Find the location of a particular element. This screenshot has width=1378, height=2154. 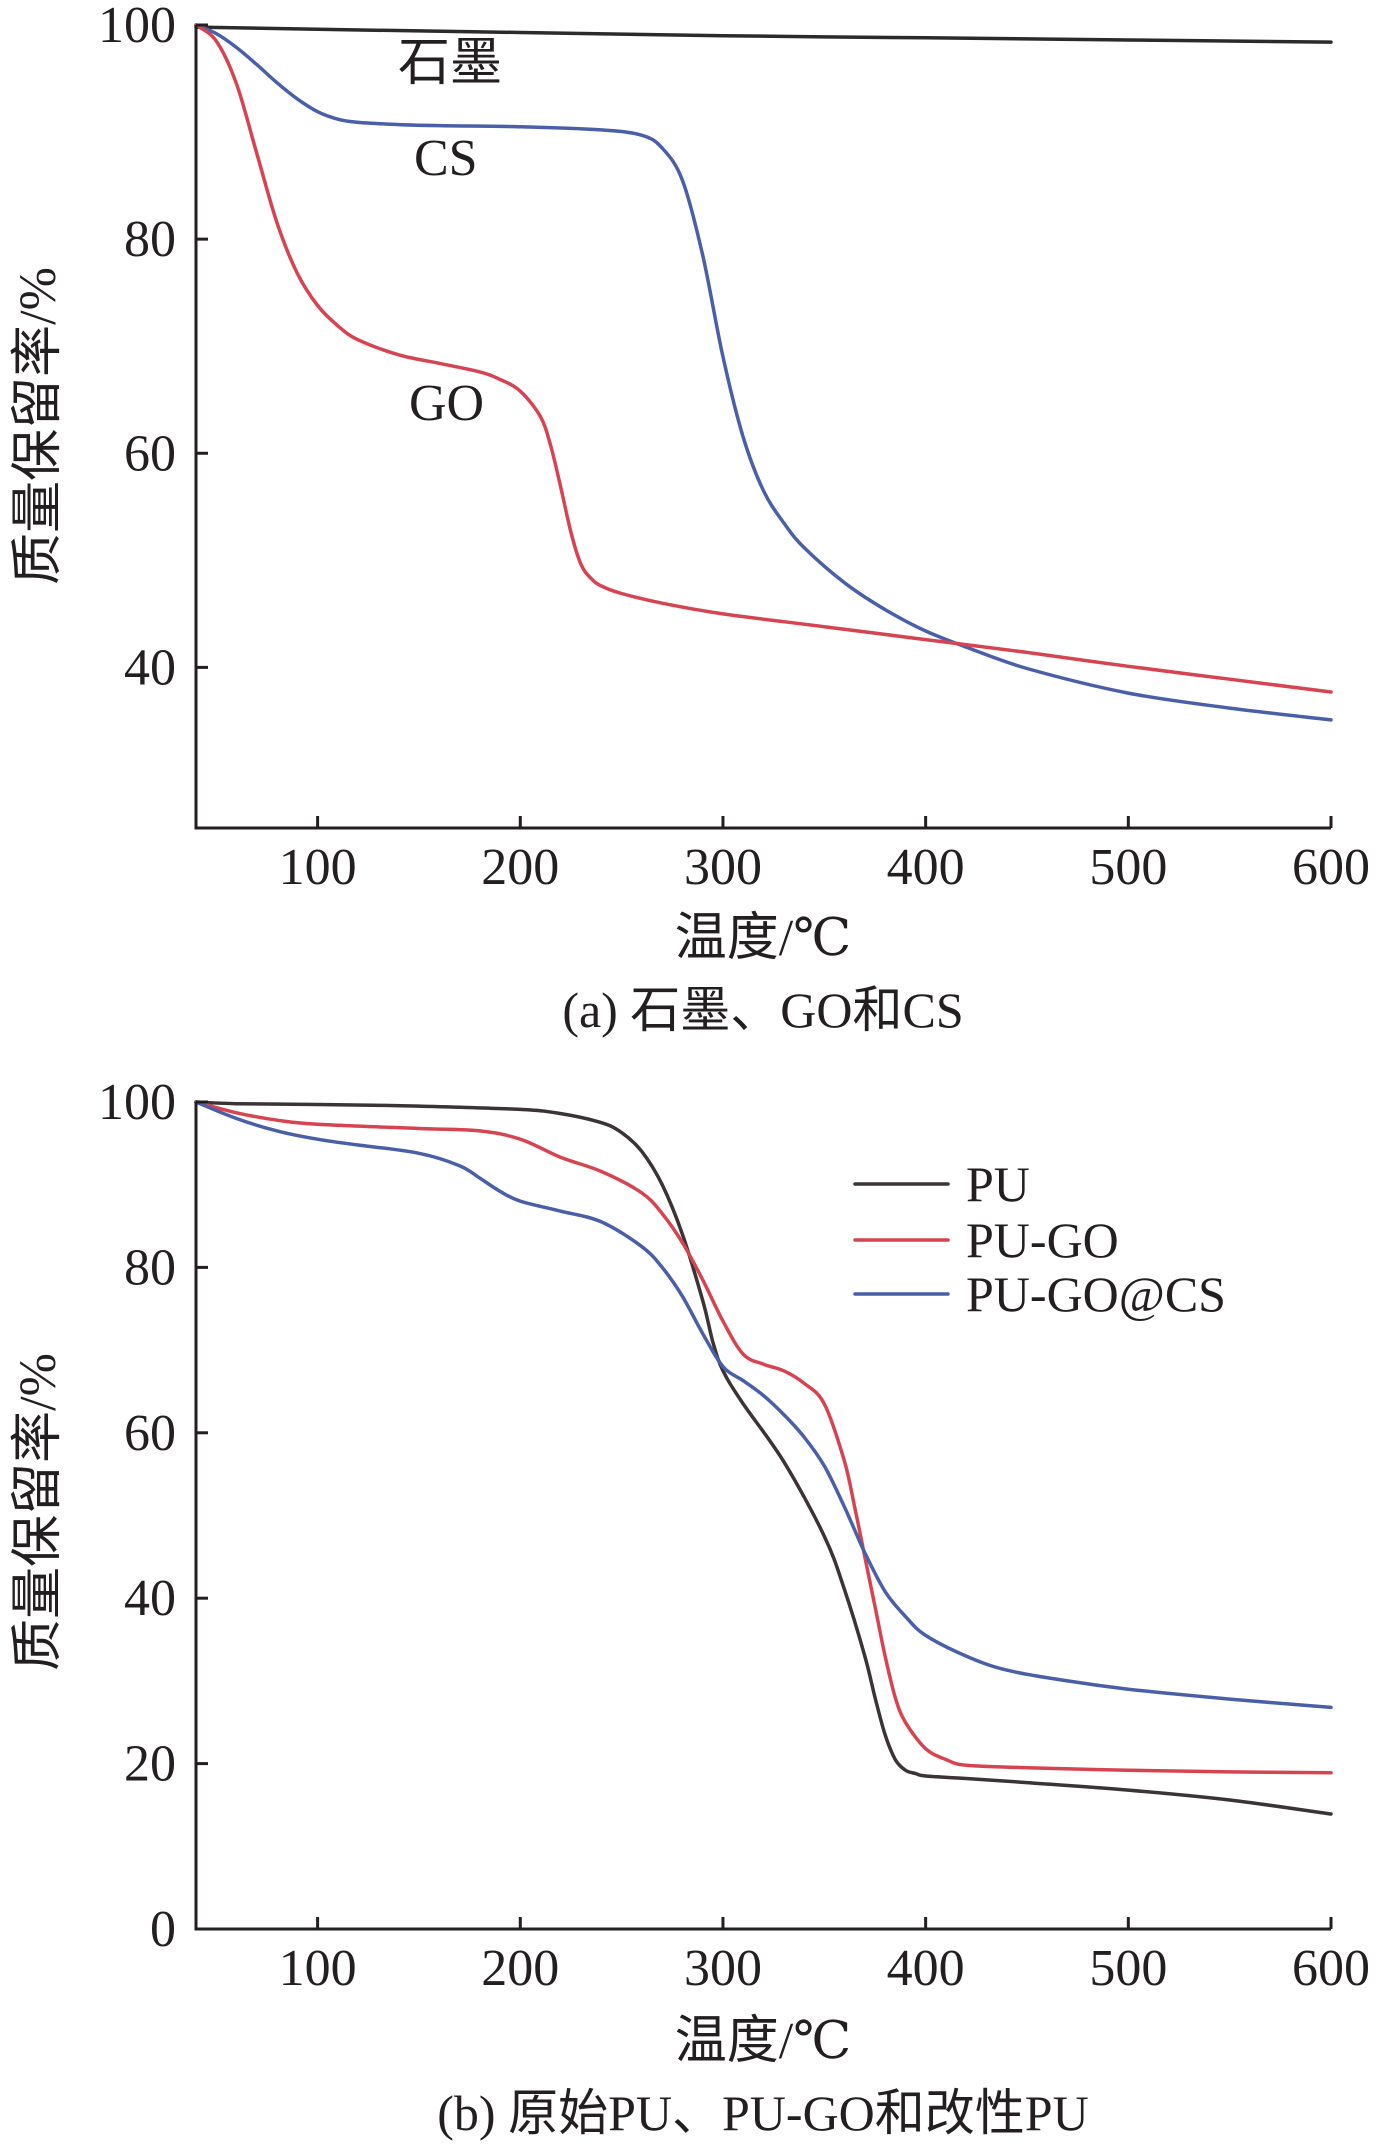

legend: PU PU-GO PU-GO@CS is located at coordinates (1039, 1239).